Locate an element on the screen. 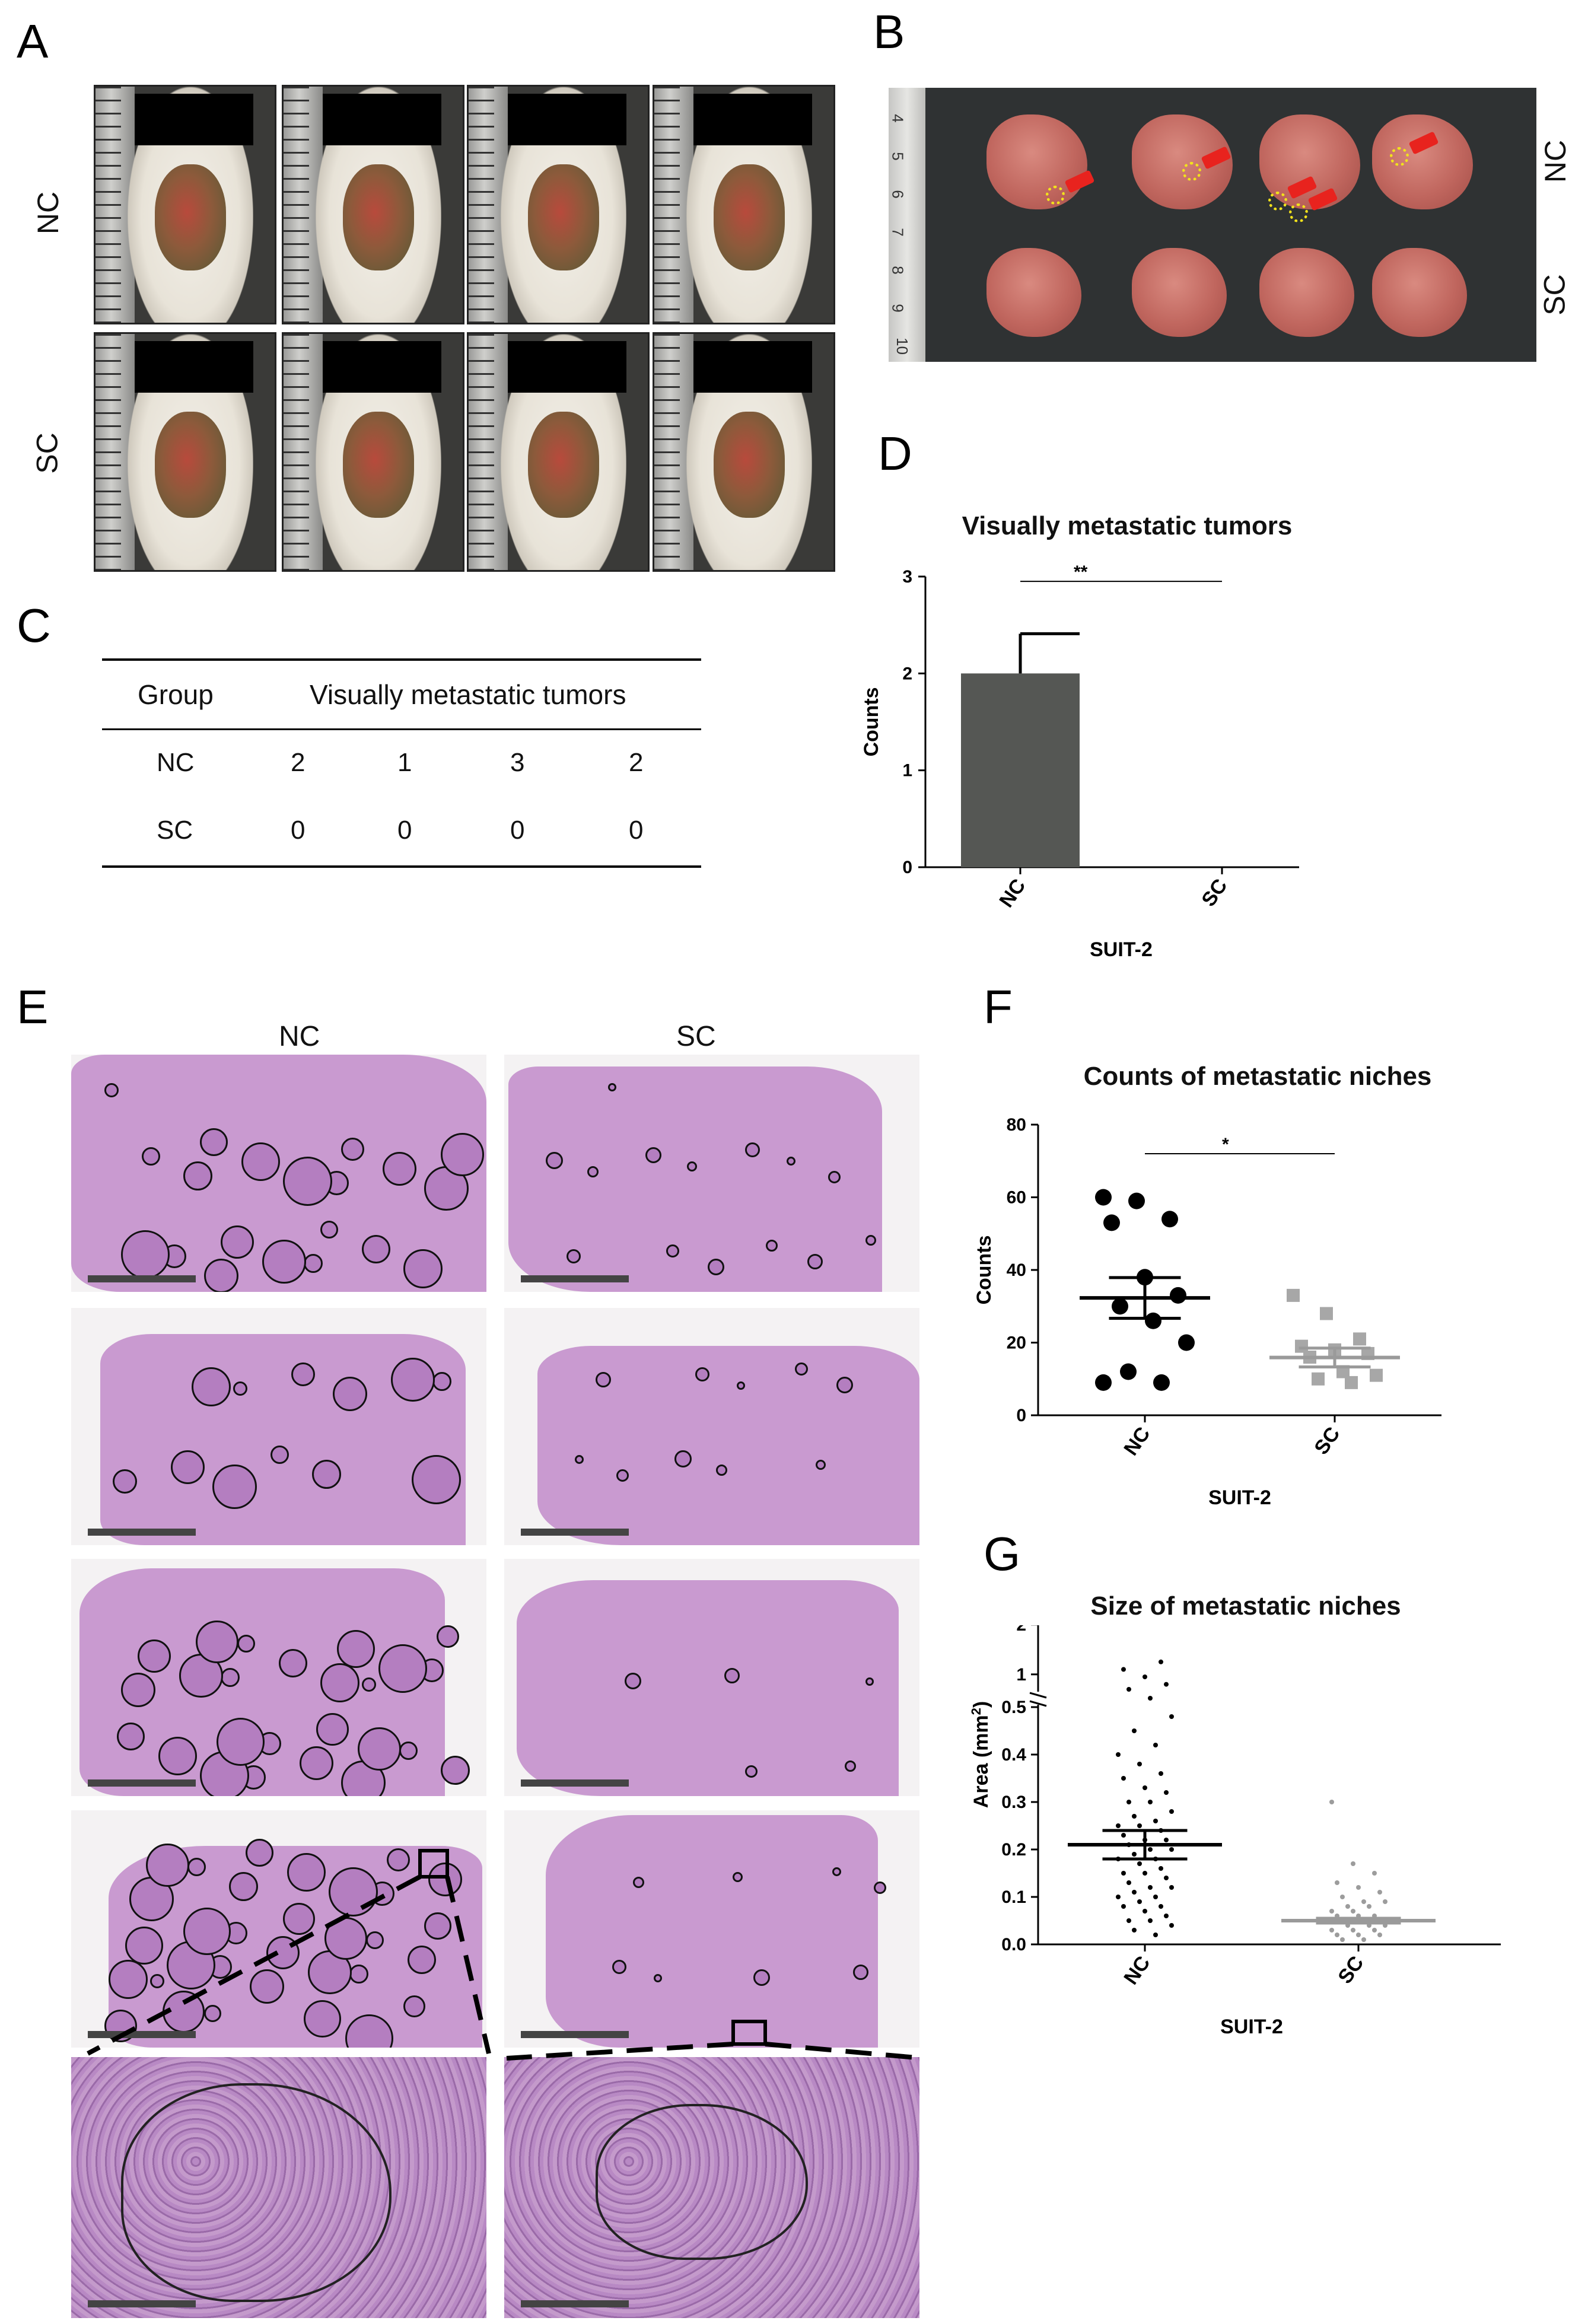 Image resolution: width=1588 pixels, height=2324 pixels. panel-letter-c: C is located at coordinates (34, 626).